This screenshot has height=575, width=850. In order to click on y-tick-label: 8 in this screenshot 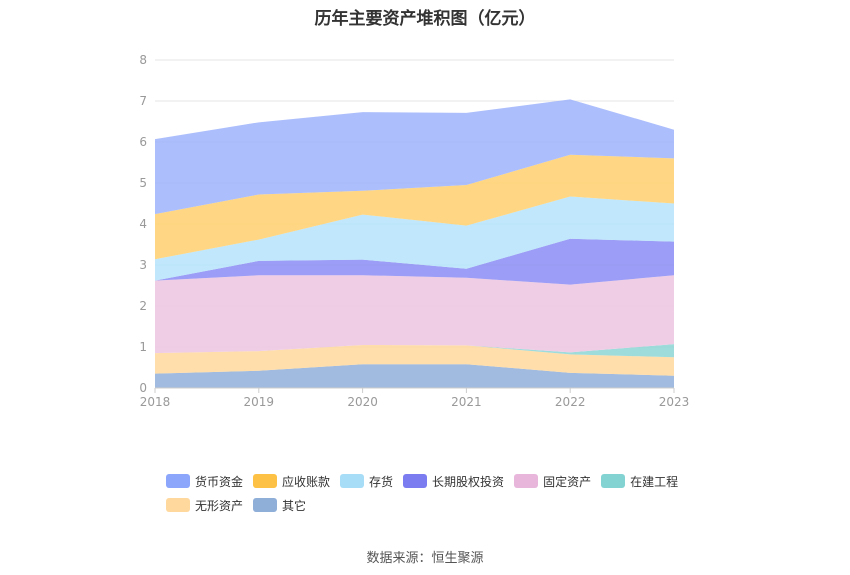, I will do `click(143, 60)`.